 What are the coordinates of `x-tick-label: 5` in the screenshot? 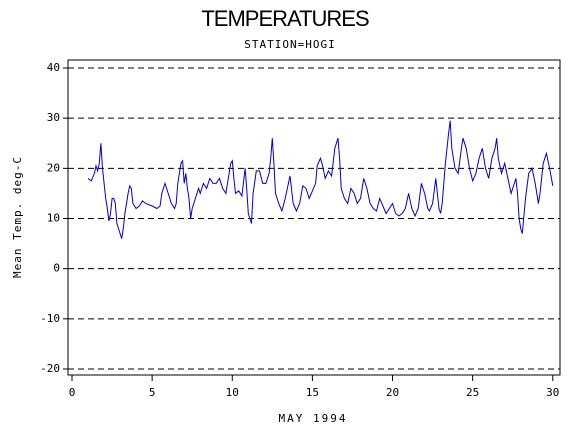 It's located at (152, 392).